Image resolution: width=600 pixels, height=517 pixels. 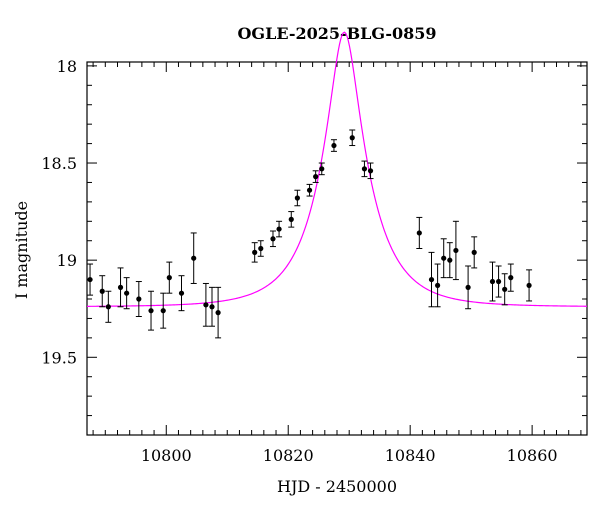 What do you see at coordinates (59, 163) in the screenshot?
I see `y-tick-label: 18.5` at bounding box center [59, 163].